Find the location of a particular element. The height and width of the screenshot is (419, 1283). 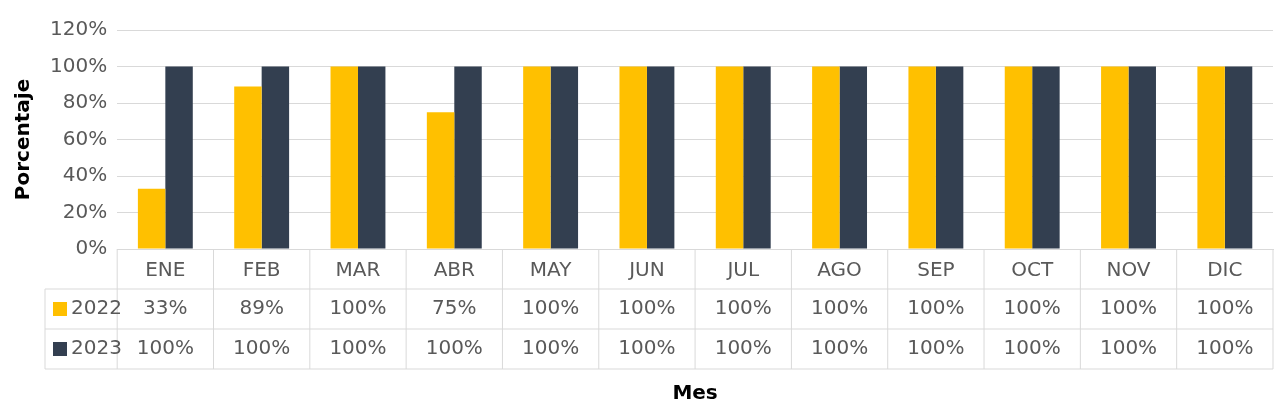

legend-label: 2023 is located at coordinates (96, 347).